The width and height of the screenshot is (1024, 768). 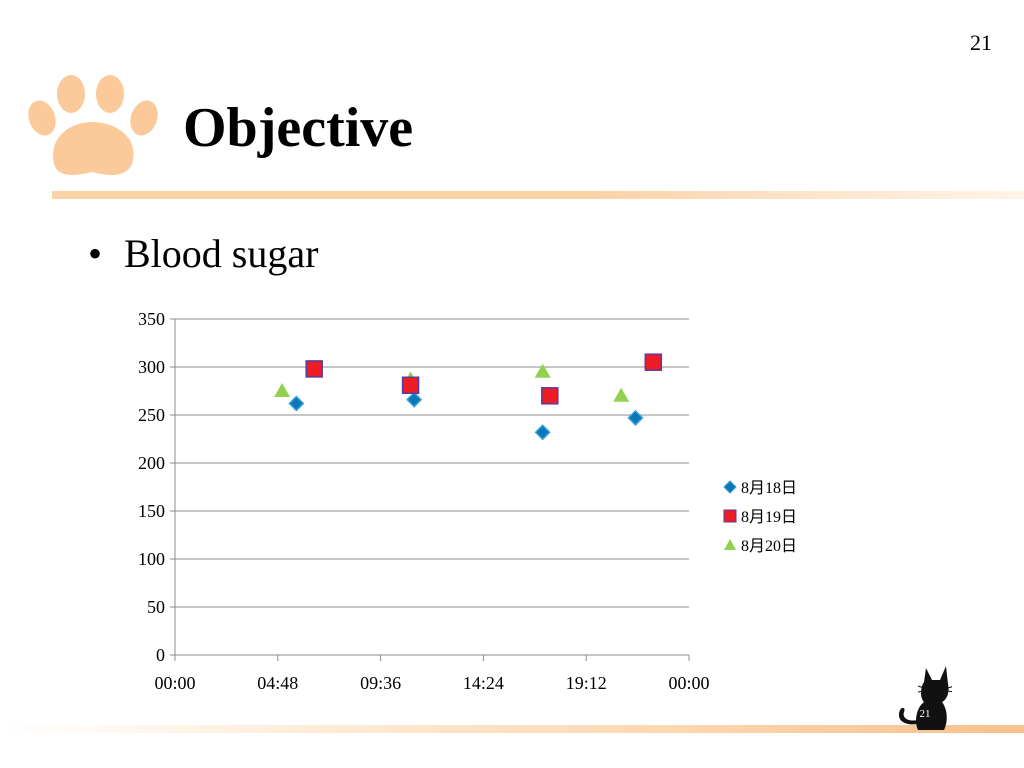 What do you see at coordinates (769, 517) in the screenshot?
I see `legend-label-2: 8月19日` at bounding box center [769, 517].